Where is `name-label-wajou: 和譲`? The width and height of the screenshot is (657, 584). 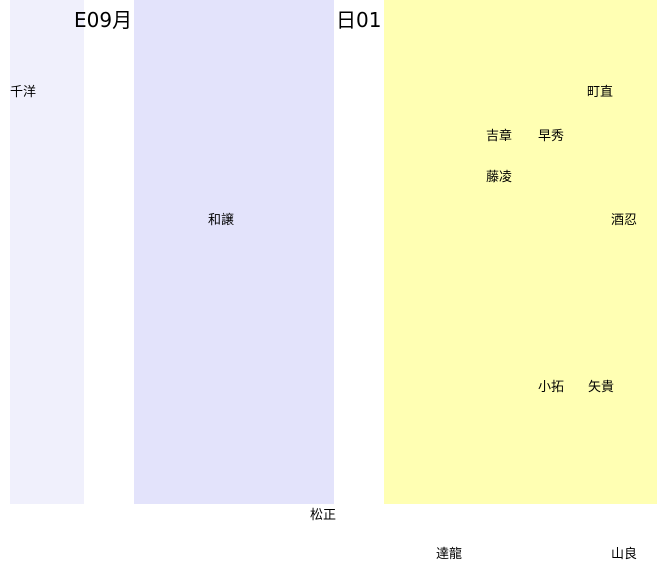
name-label-wajou: 和譲 is located at coordinates (221, 220).